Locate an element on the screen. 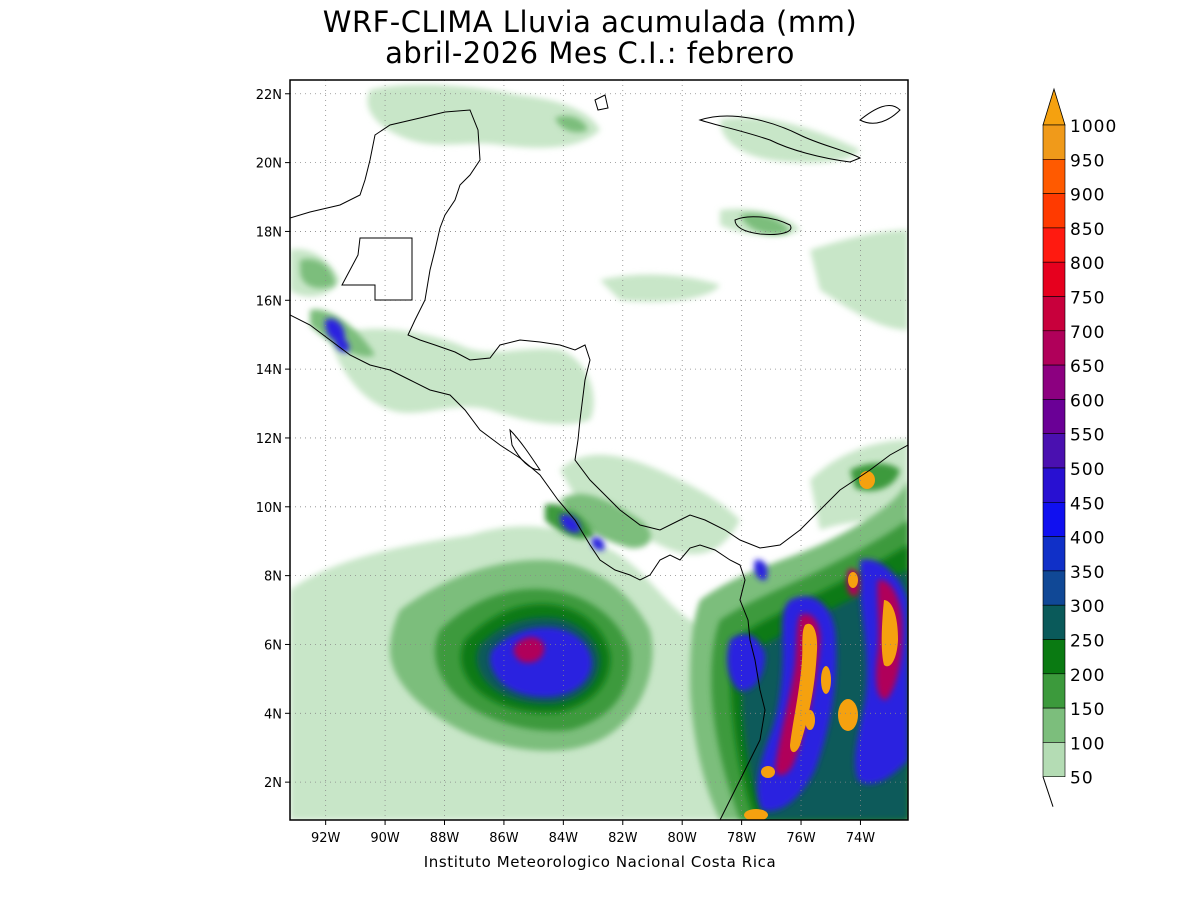 The image size is (1200, 900). colorbar-label: 900 is located at coordinates (1087, 196).